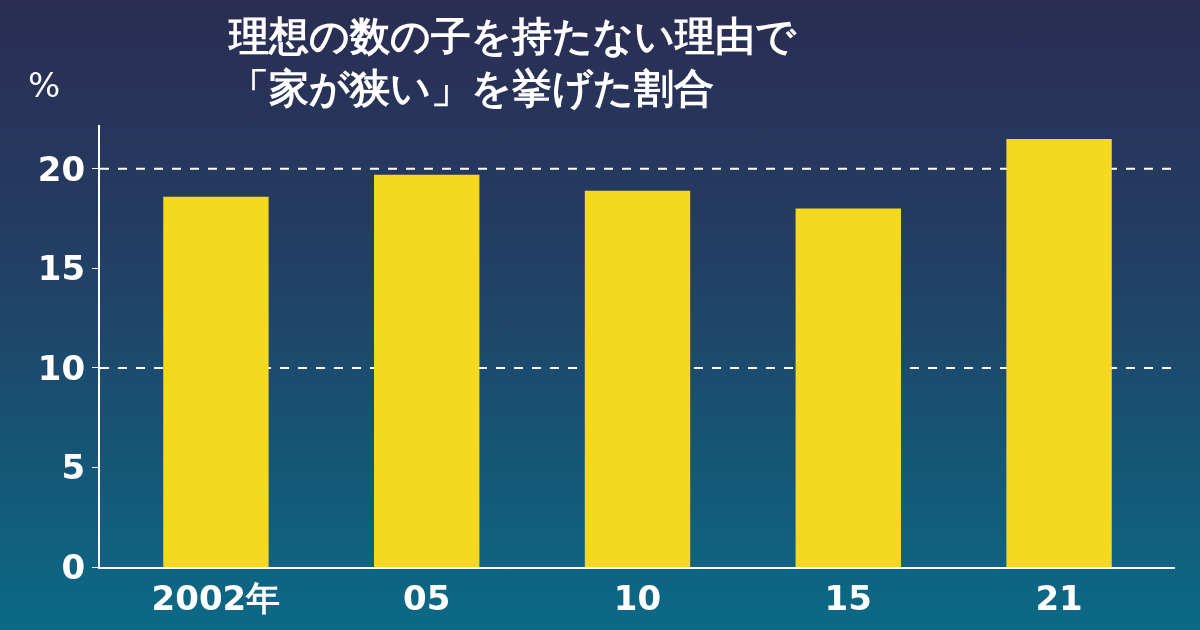 The width and height of the screenshot is (1200, 630). What do you see at coordinates (848, 597) in the screenshot?
I see `x-tick-label: 15` at bounding box center [848, 597].